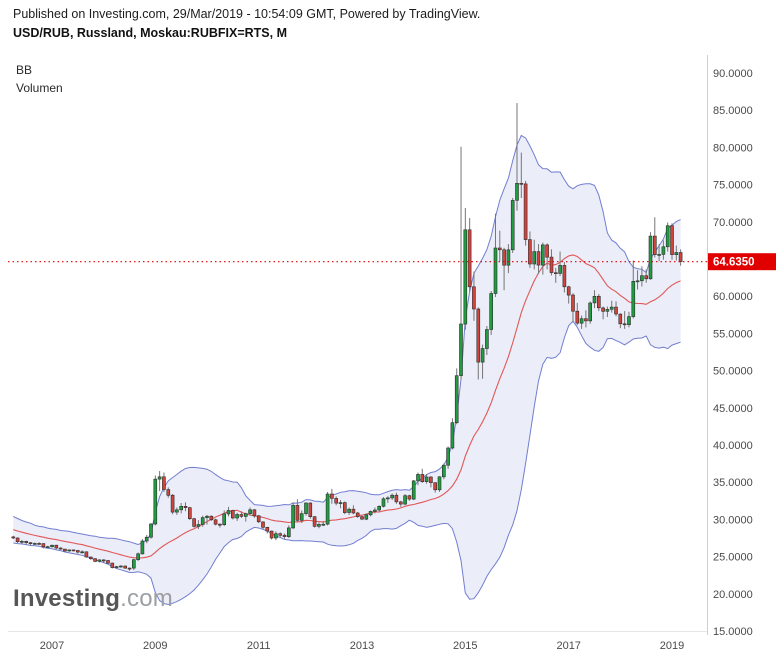  Describe the element at coordinates (362, 646) in the screenshot. I see `time-axis: 2007 2009 2011 2013 2015 2017 2019` at that location.